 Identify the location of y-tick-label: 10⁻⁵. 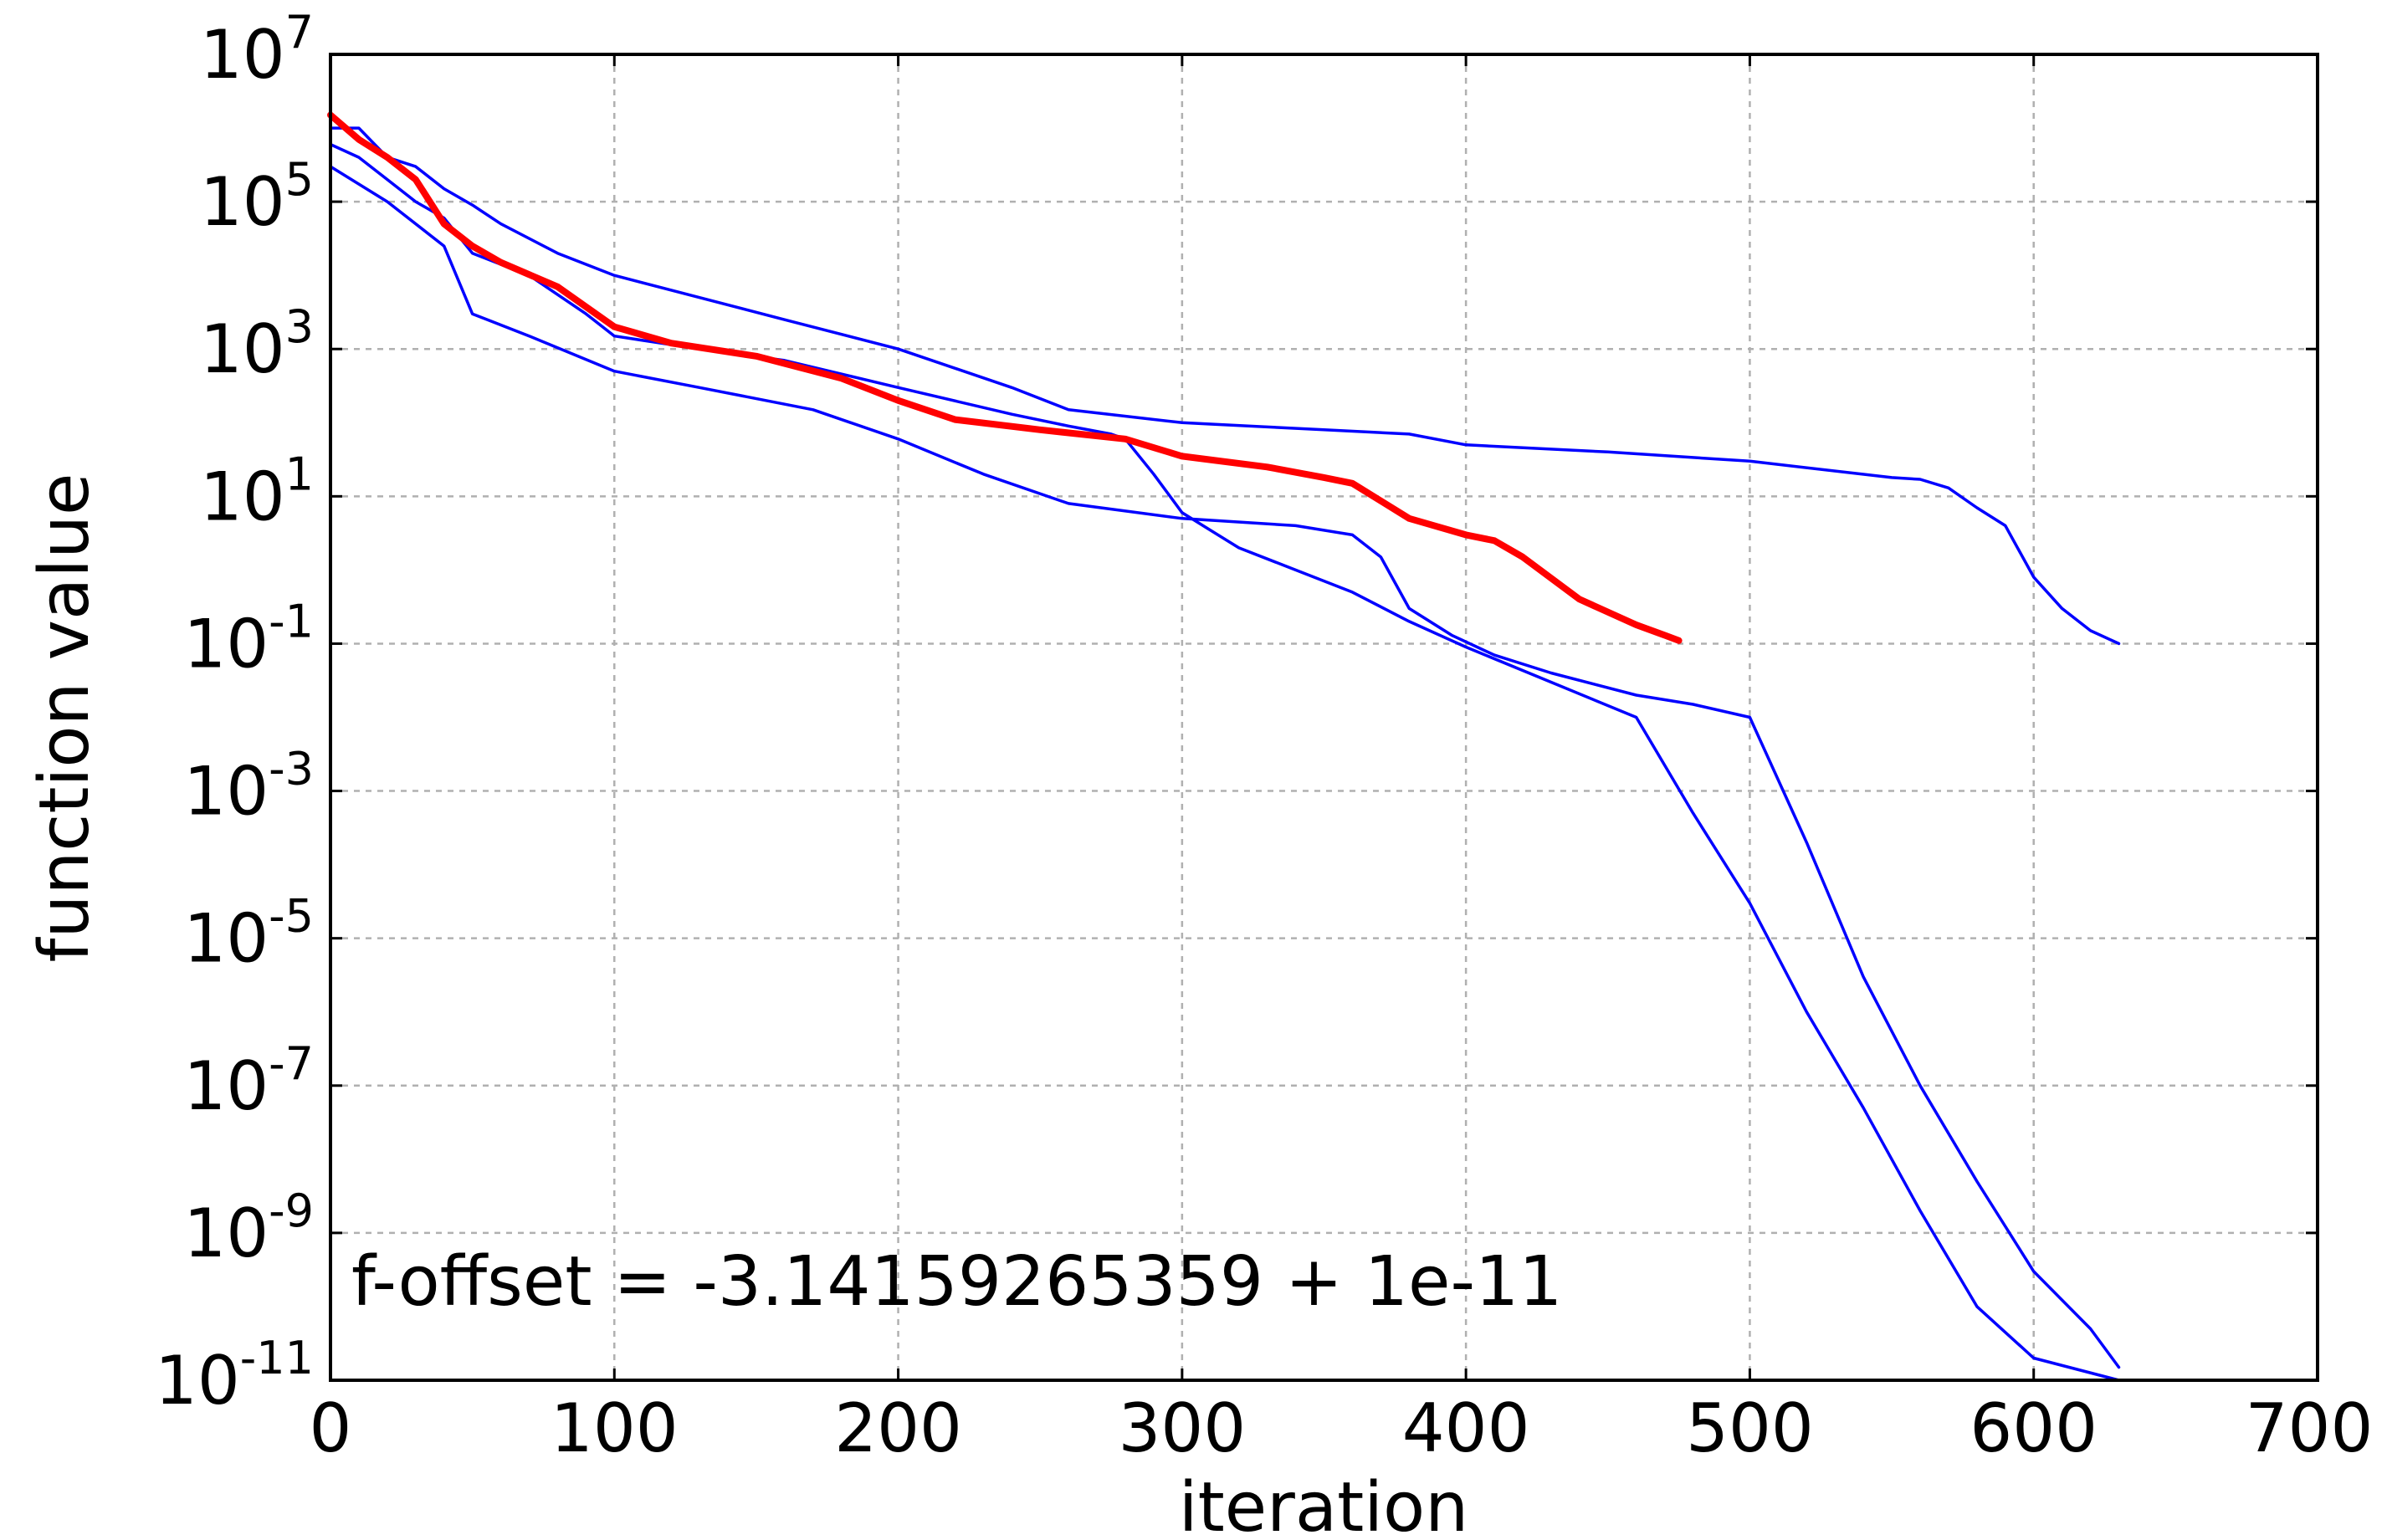
(248, 934).